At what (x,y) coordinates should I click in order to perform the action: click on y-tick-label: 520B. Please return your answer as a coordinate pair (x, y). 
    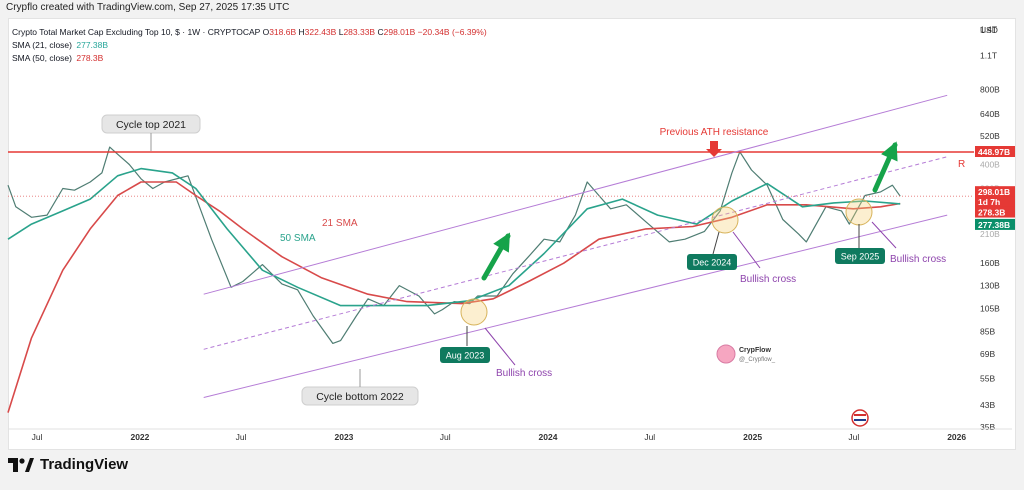
    Looking at the image, I should click on (990, 136).